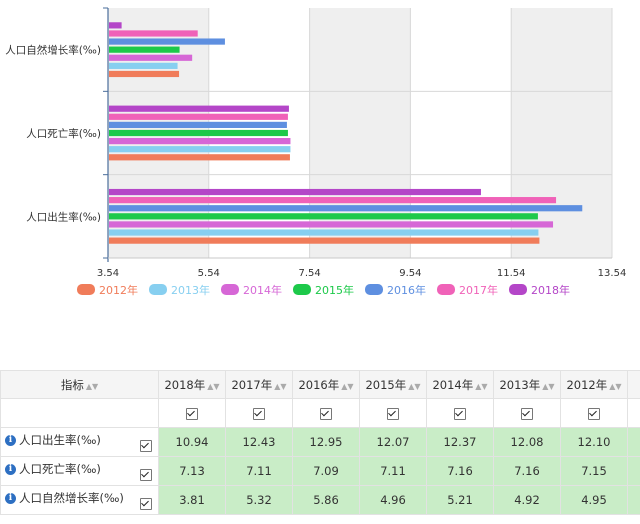  I want to click on category-label: 人口死亡率(‰), so click(63, 133).